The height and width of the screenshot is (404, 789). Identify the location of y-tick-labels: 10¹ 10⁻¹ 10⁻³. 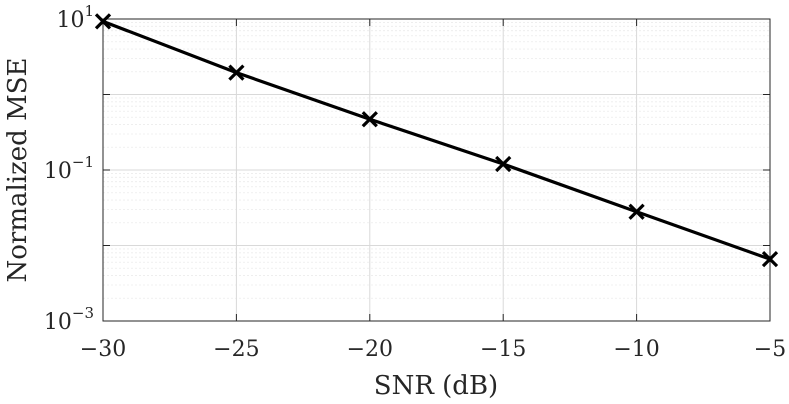
(69, 168).